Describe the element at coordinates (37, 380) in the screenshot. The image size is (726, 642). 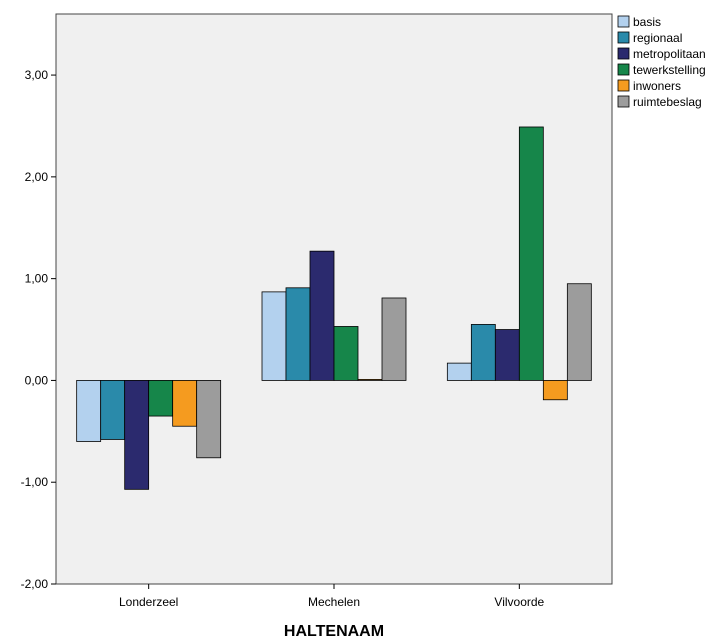
I see `y-tick-label: 0,00` at that location.